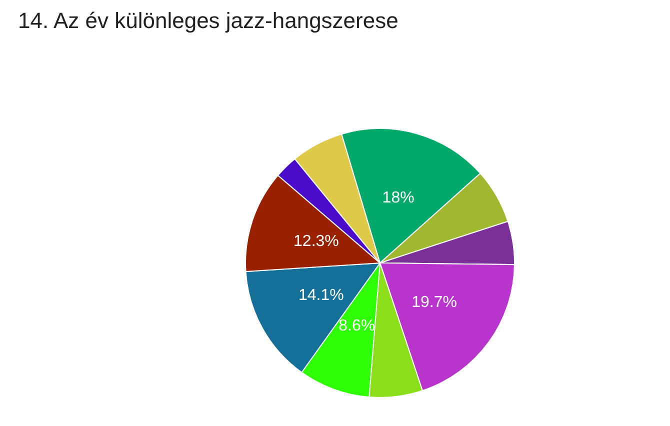 The width and height of the screenshot is (670, 426). Describe the element at coordinates (398, 198) in the screenshot. I see `data-label: 18%` at that location.